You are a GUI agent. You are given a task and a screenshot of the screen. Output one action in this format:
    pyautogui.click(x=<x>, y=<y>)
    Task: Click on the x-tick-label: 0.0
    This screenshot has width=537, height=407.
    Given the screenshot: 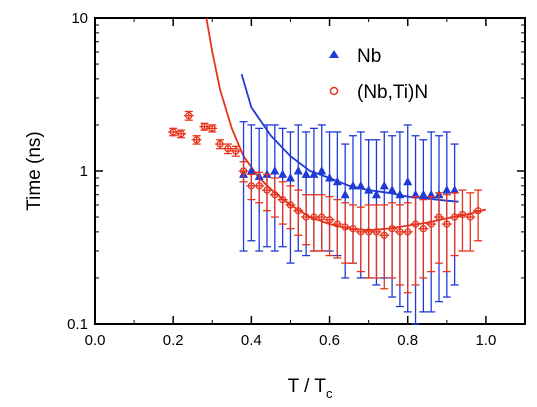 What is the action you would take?
    pyautogui.click(x=95, y=340)
    